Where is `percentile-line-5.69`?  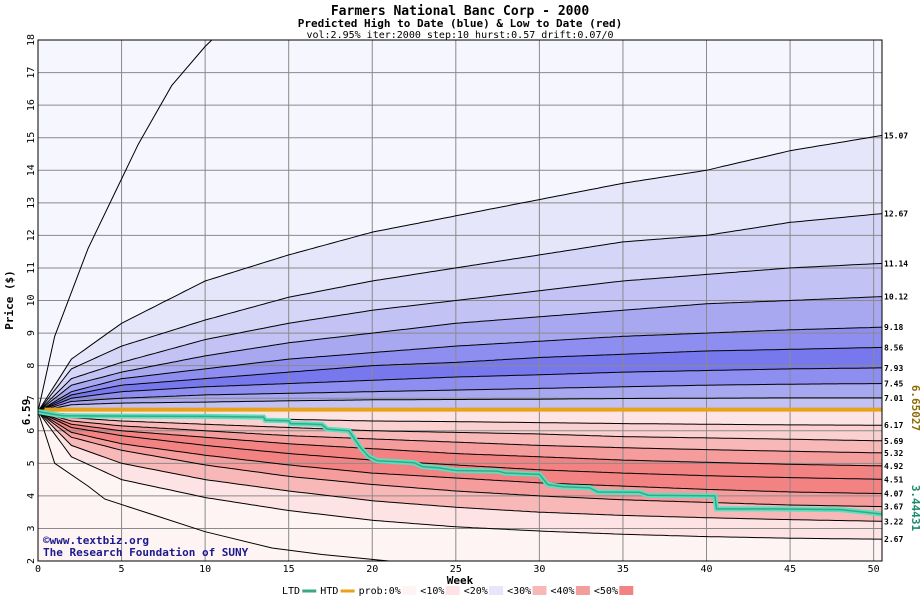 percentile-line-5.69 is located at coordinates (459, 426).